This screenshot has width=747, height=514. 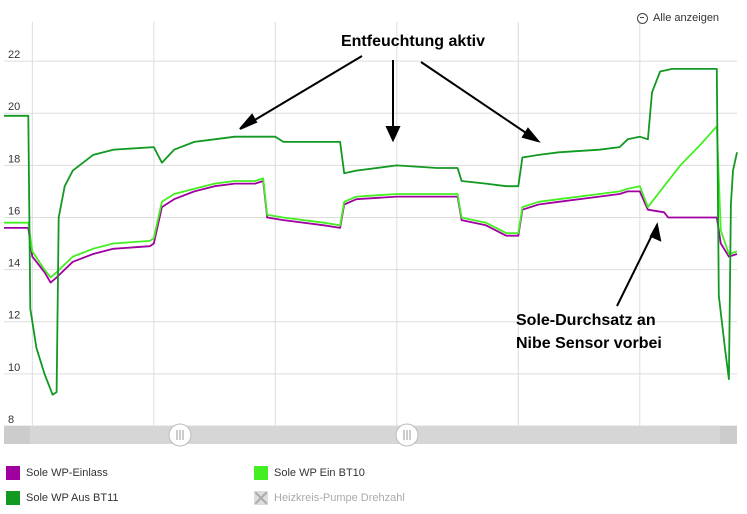 What do you see at coordinates (478, 100) in the screenshot?
I see `arrow-right` at bounding box center [478, 100].